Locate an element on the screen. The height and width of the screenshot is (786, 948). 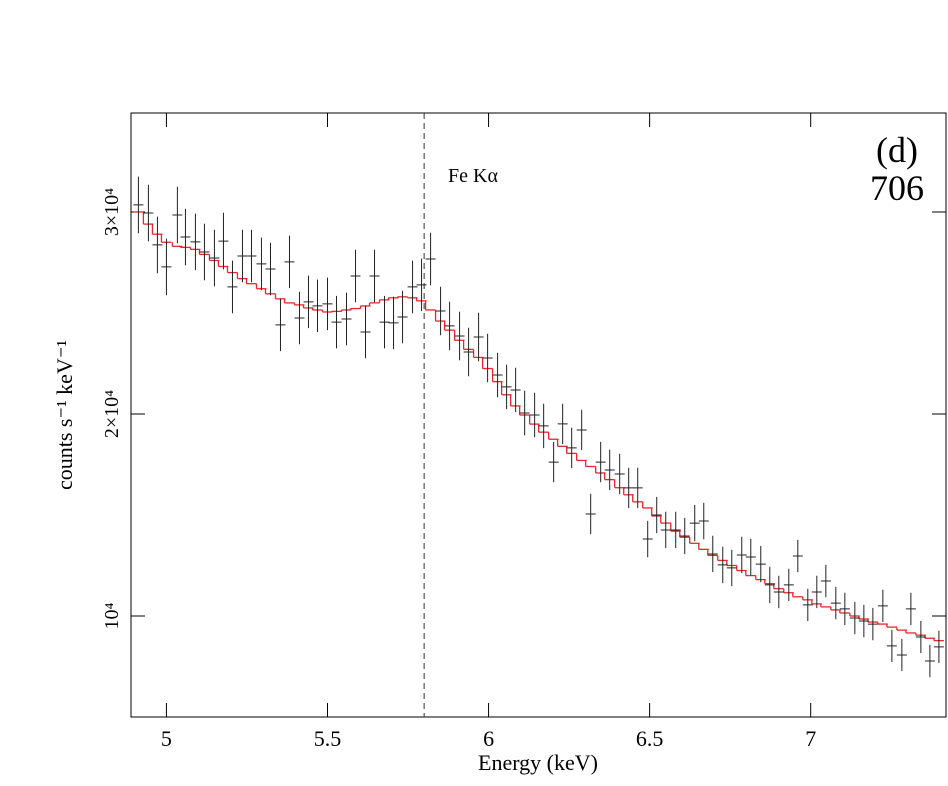
y-tick-label: 2×10⁴ is located at coordinates (112, 414).